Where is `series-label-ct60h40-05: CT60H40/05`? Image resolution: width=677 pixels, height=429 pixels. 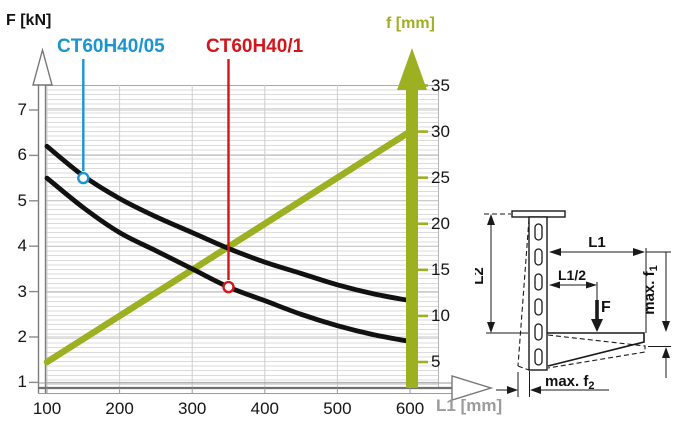 series-label-ct60h40-05: CT60H40/05 is located at coordinates (111, 46).